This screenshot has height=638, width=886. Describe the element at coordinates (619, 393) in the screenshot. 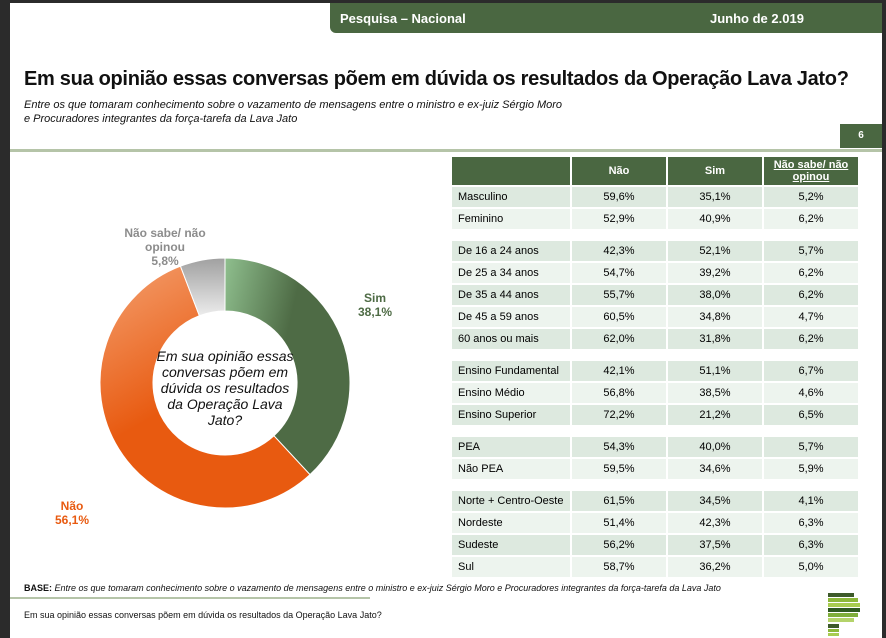

I see `cell-value: 56,8%` at that location.